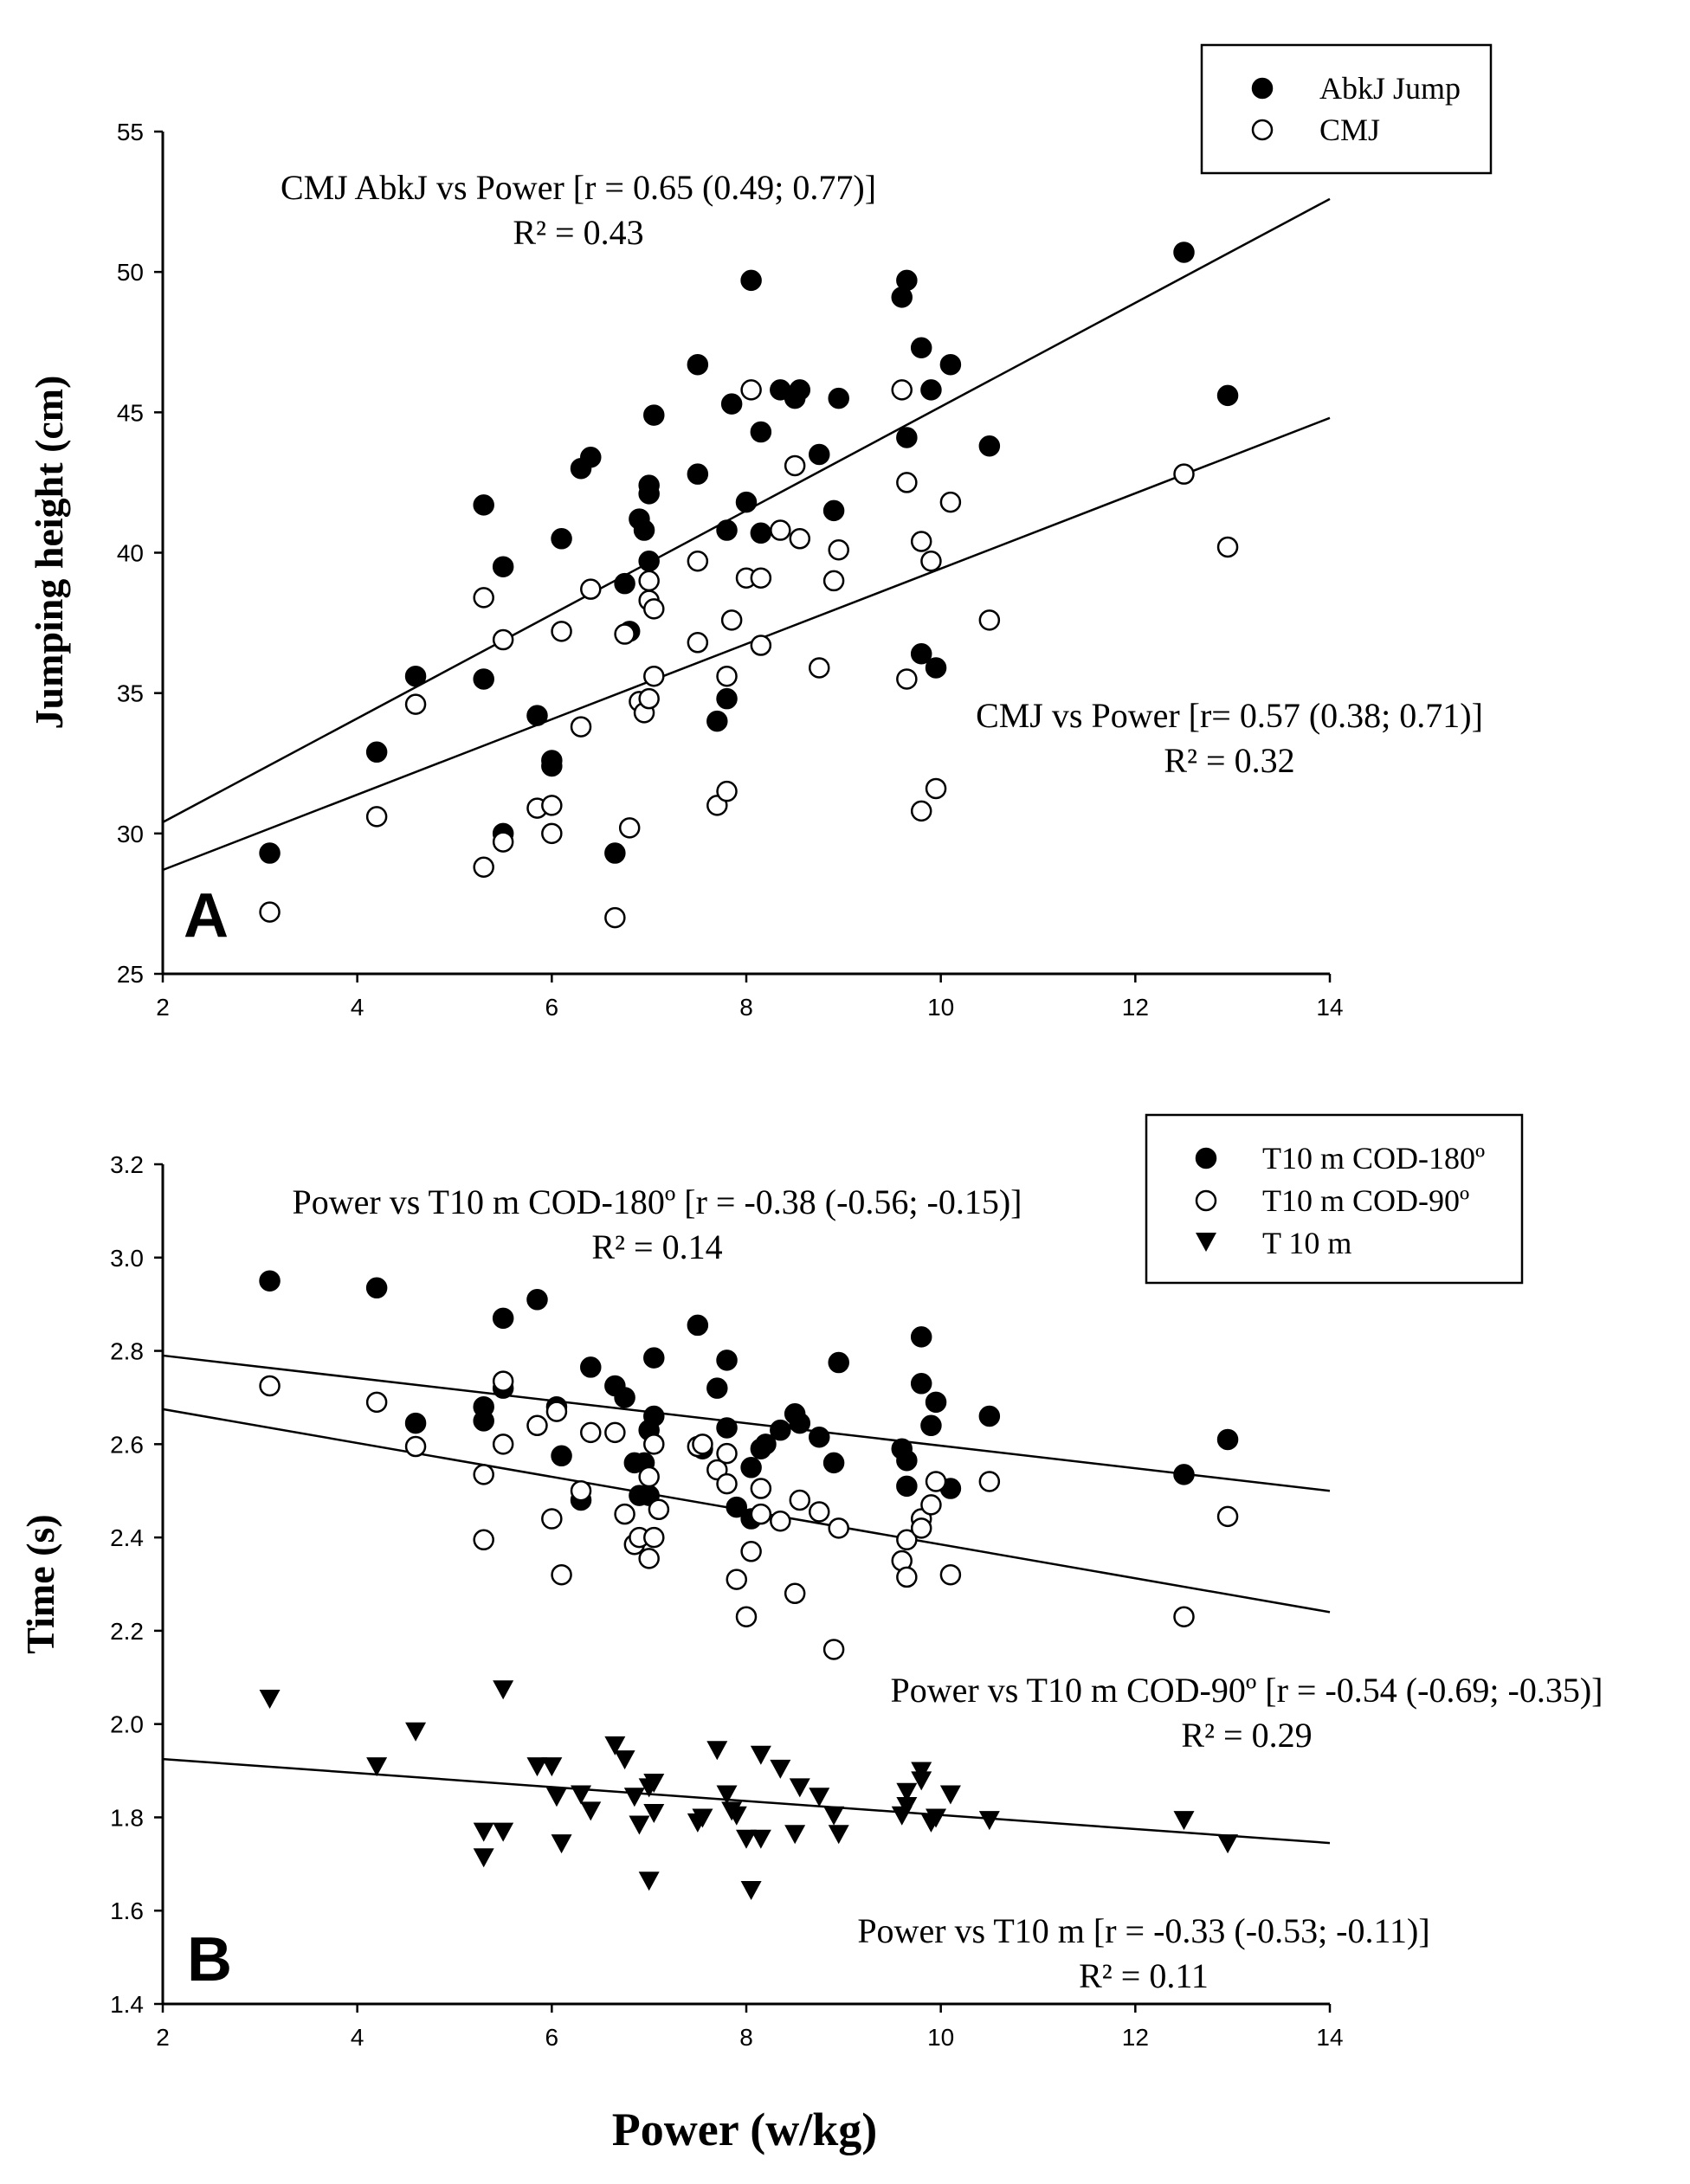  Describe the element at coordinates (1206, 1158) in the screenshot. I see `legend-cod180-marker` at that location.